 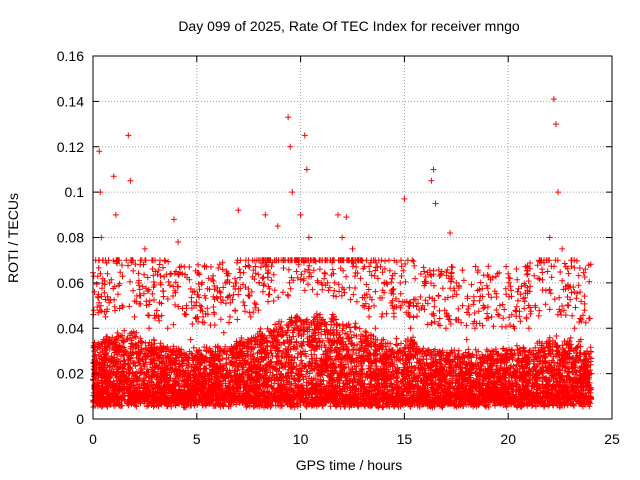 What do you see at coordinates (301, 439) in the screenshot?
I see `x-tick-label: 10` at bounding box center [301, 439].